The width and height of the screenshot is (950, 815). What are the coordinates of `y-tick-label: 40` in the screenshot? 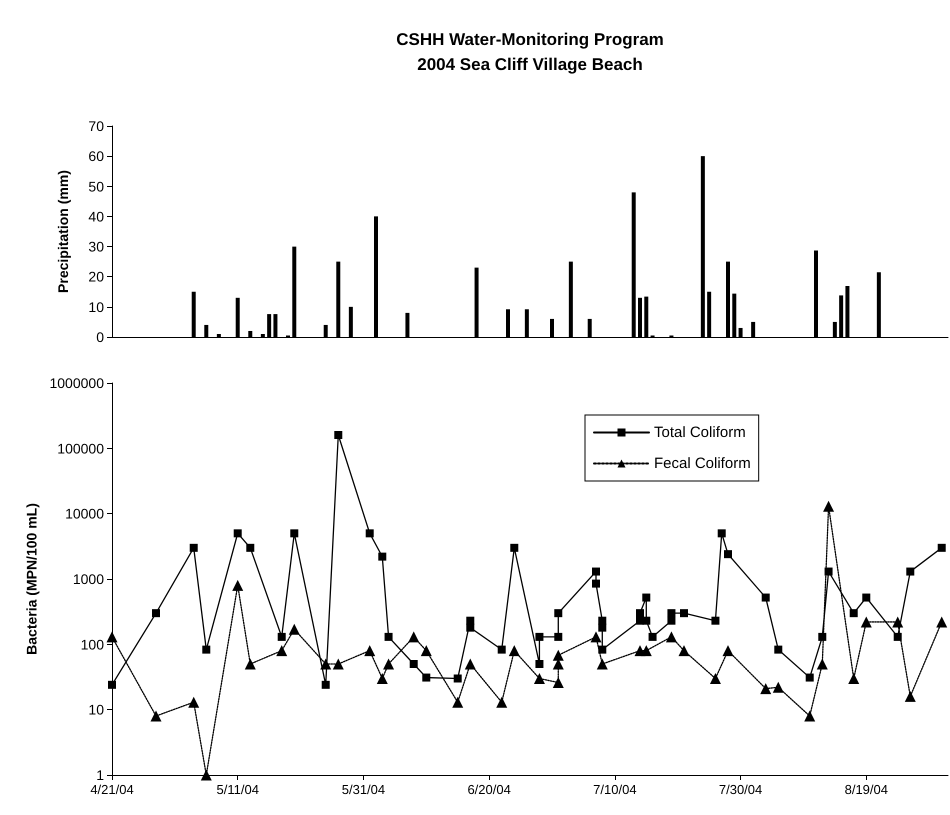 It's located at (96, 216).